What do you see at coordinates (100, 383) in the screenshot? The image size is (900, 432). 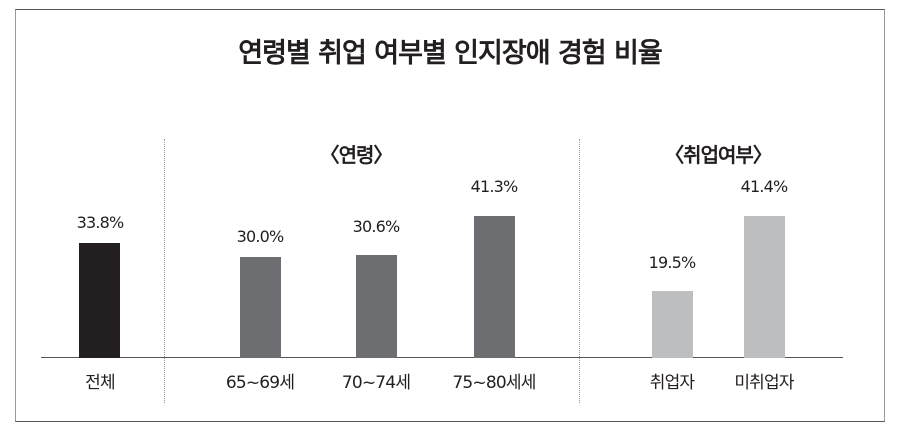 I see `category-label: 전체` at bounding box center [100, 383].